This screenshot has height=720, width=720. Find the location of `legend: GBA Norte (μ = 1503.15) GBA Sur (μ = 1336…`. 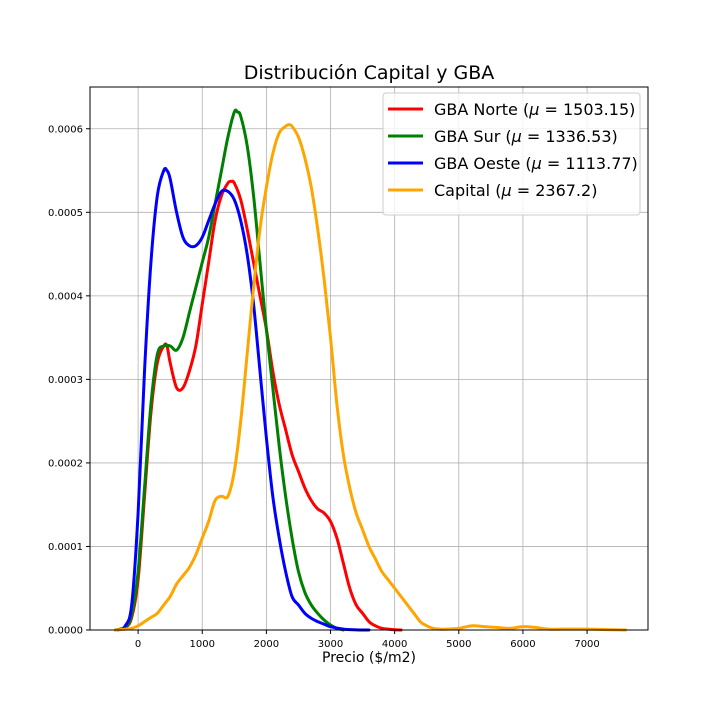

legend: GBA Norte (μ = 1503.15) GBA Sur (μ = 1336… is located at coordinates (511, 154).